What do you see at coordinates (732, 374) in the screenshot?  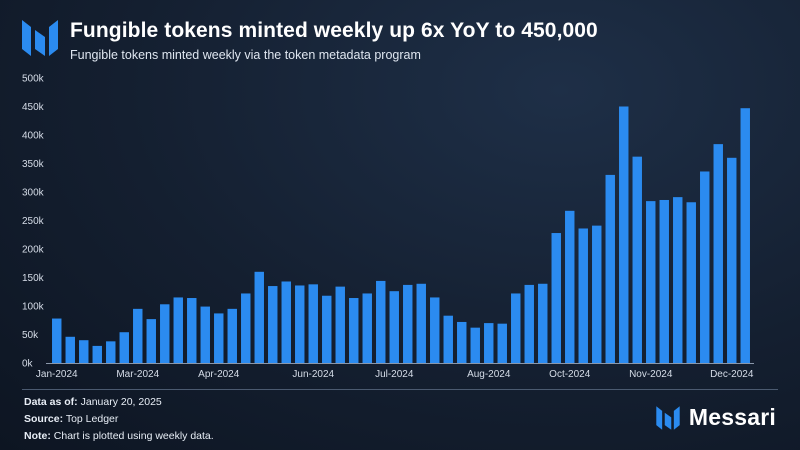 I see `x-tick-label: Dec-2024` at bounding box center [732, 374].